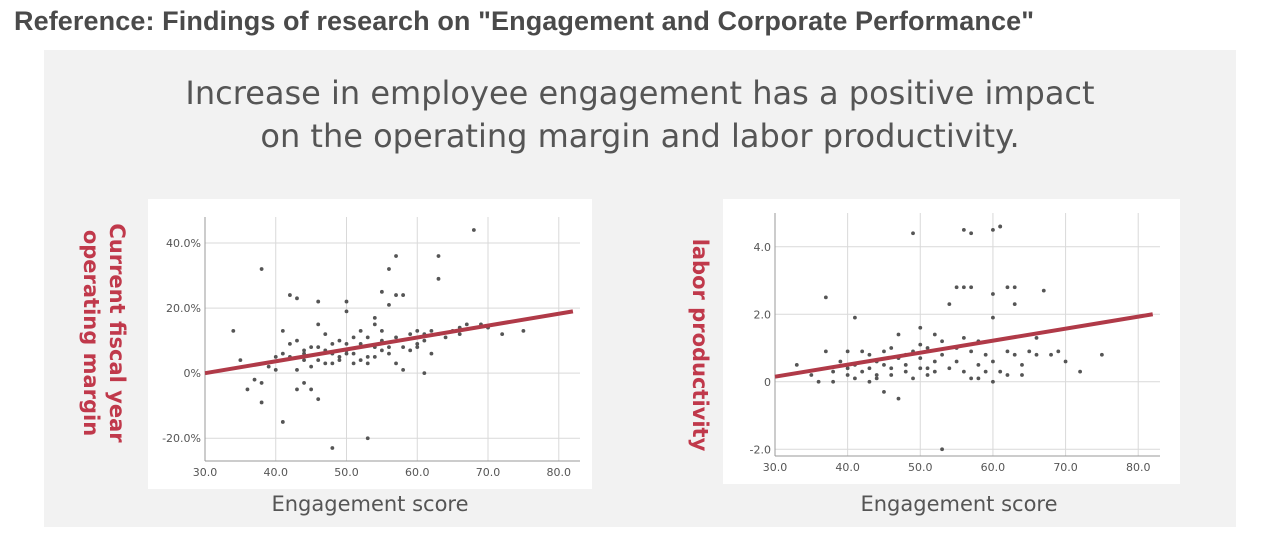  I want to click on chart-2-y-axis-label-line-1: labor productivity, so click(700, 345).